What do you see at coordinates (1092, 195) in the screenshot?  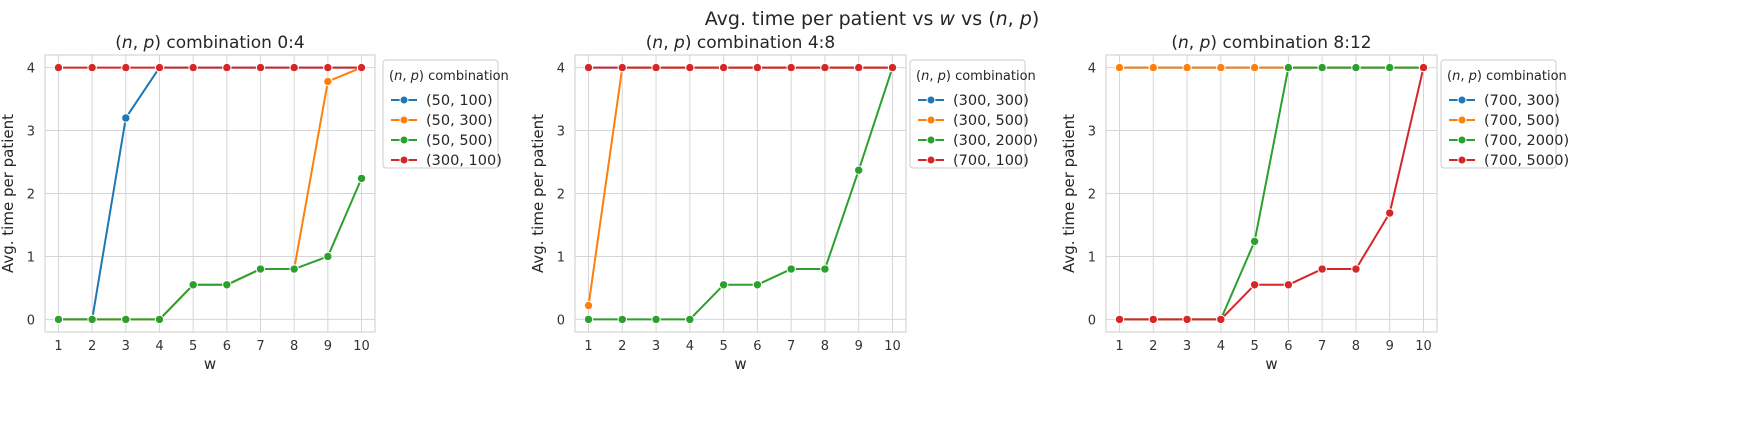 I see `y-tick-label: 2` at bounding box center [1092, 195].